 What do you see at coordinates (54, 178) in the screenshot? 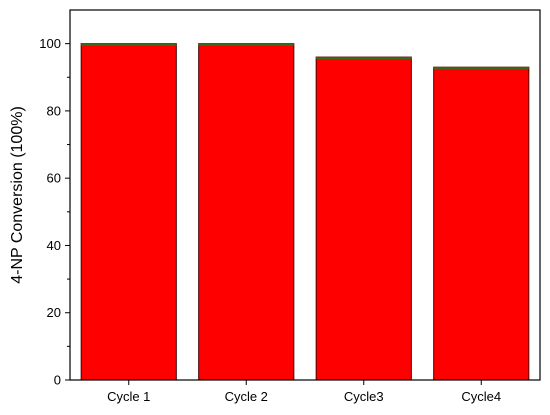
I see `y-tick-label: 60` at bounding box center [54, 178].